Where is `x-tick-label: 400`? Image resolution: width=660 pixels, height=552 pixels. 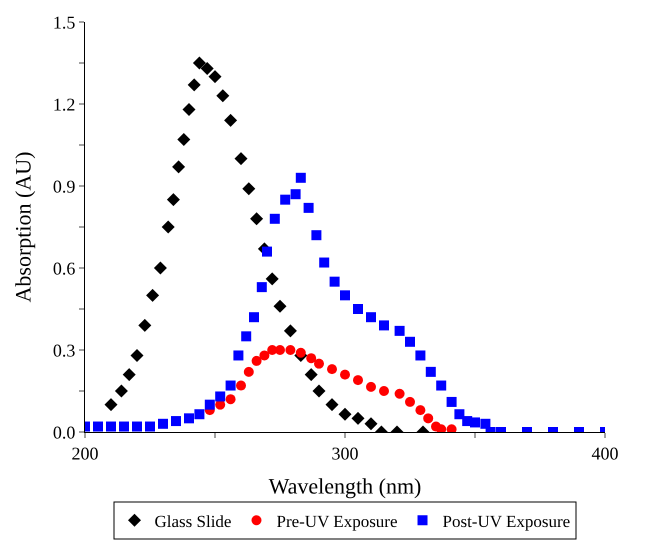 x-tick-label: 400 is located at coordinates (605, 454).